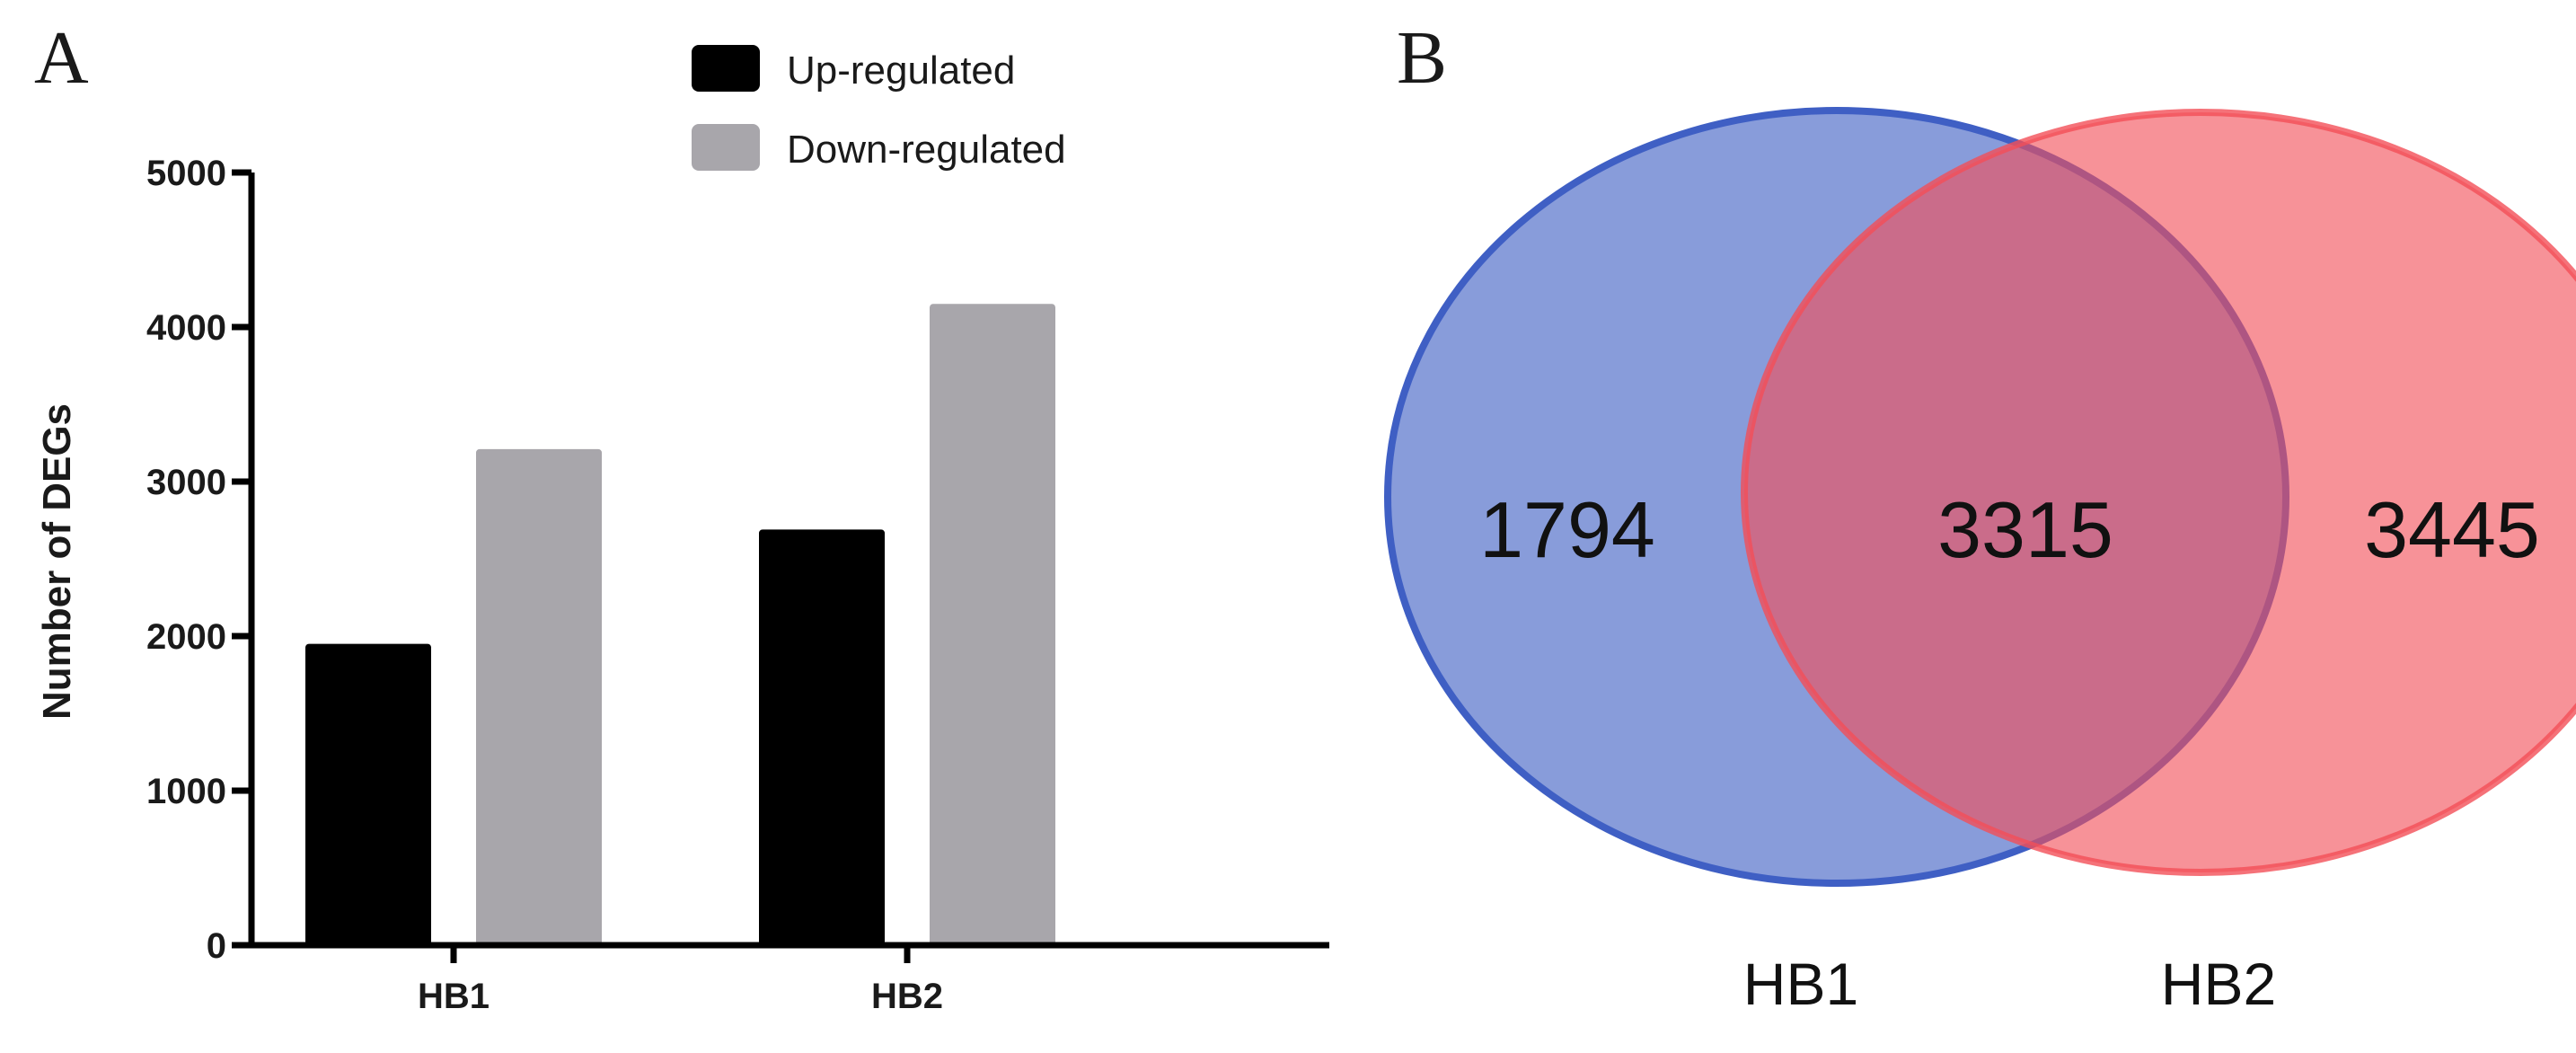 The height and width of the screenshot is (1053, 2576). What do you see at coordinates (992, 624) in the screenshot?
I see `bar-hb2-down-regulated` at bounding box center [992, 624].